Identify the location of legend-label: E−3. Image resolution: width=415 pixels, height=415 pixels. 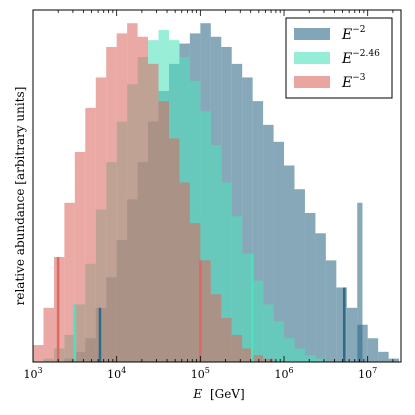
(353, 82).